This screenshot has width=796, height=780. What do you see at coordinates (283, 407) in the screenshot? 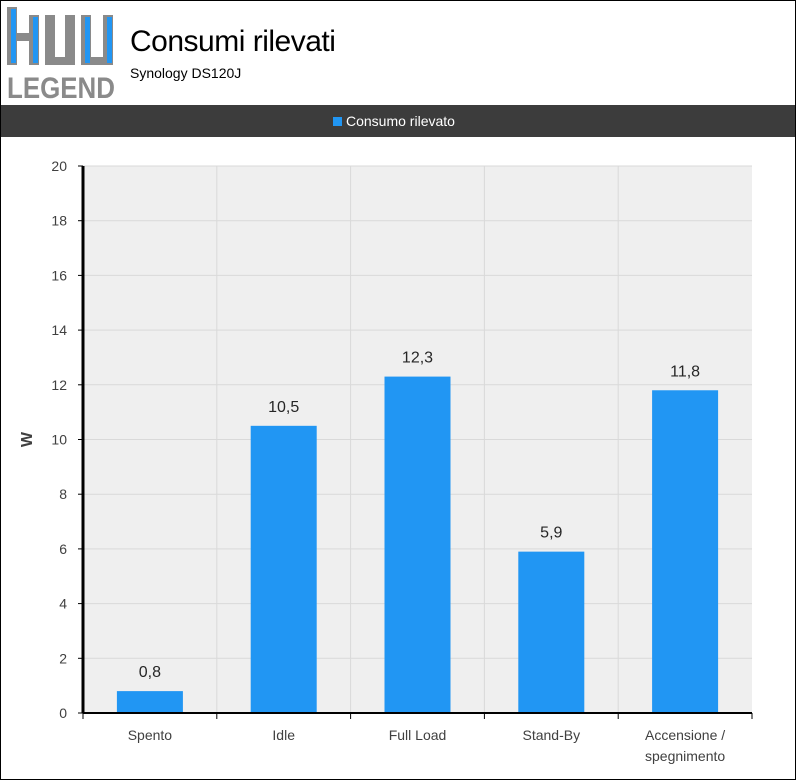
I see `data-label: 10,5` at bounding box center [283, 407].